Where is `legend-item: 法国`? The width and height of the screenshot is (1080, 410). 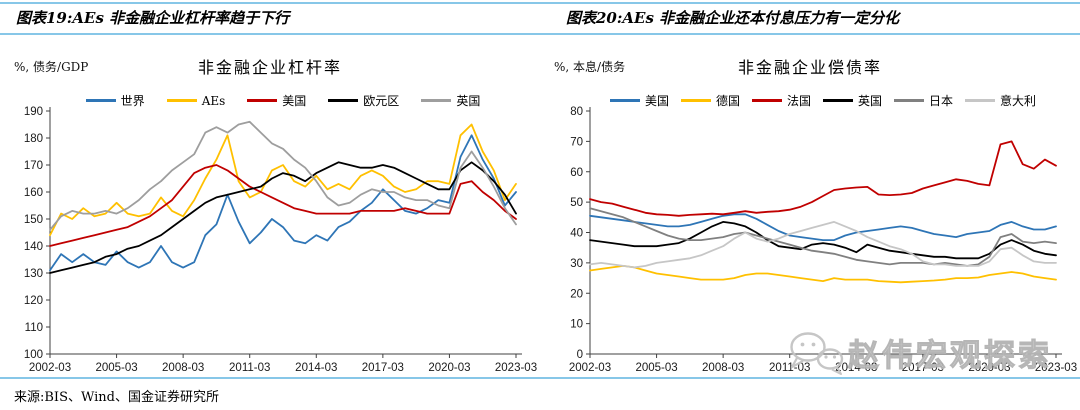 legend-item: 法国 is located at coordinates (781, 100).